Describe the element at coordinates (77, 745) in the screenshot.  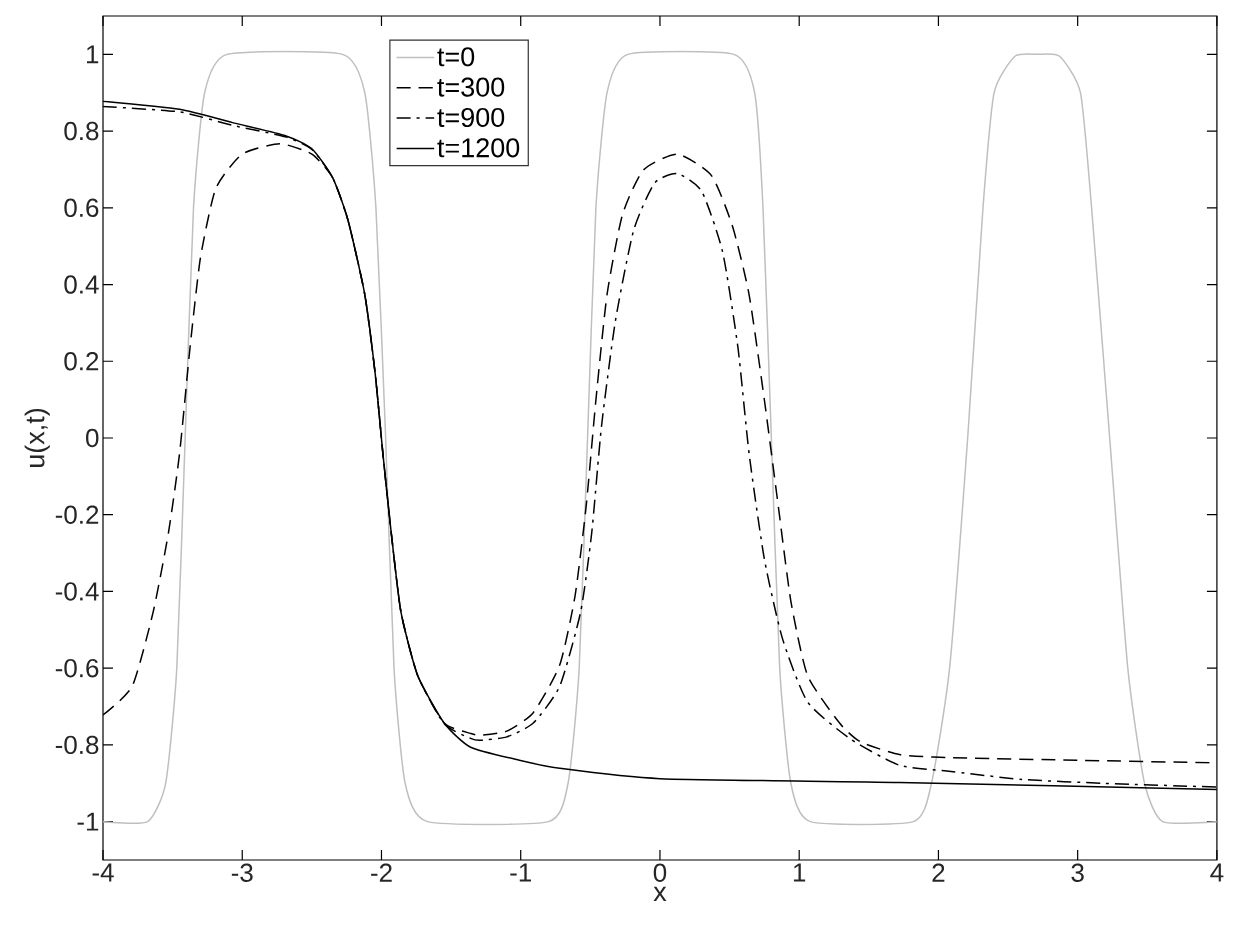
I see `y-tick-label: -0.8` at that location.